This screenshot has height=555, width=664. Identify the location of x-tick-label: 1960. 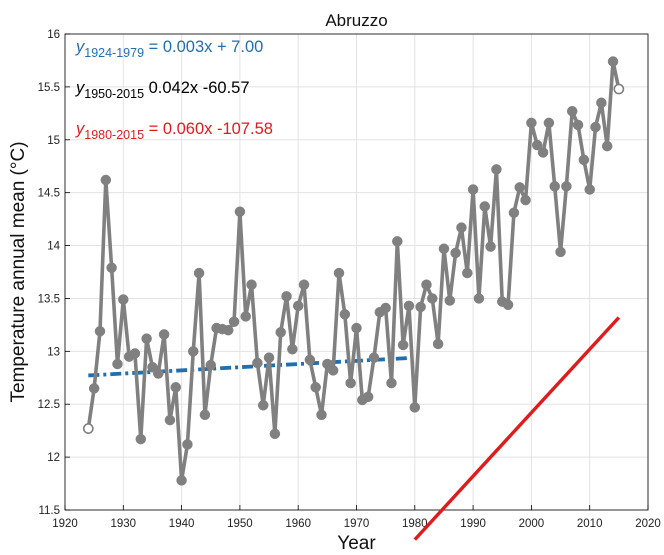
(298, 524).